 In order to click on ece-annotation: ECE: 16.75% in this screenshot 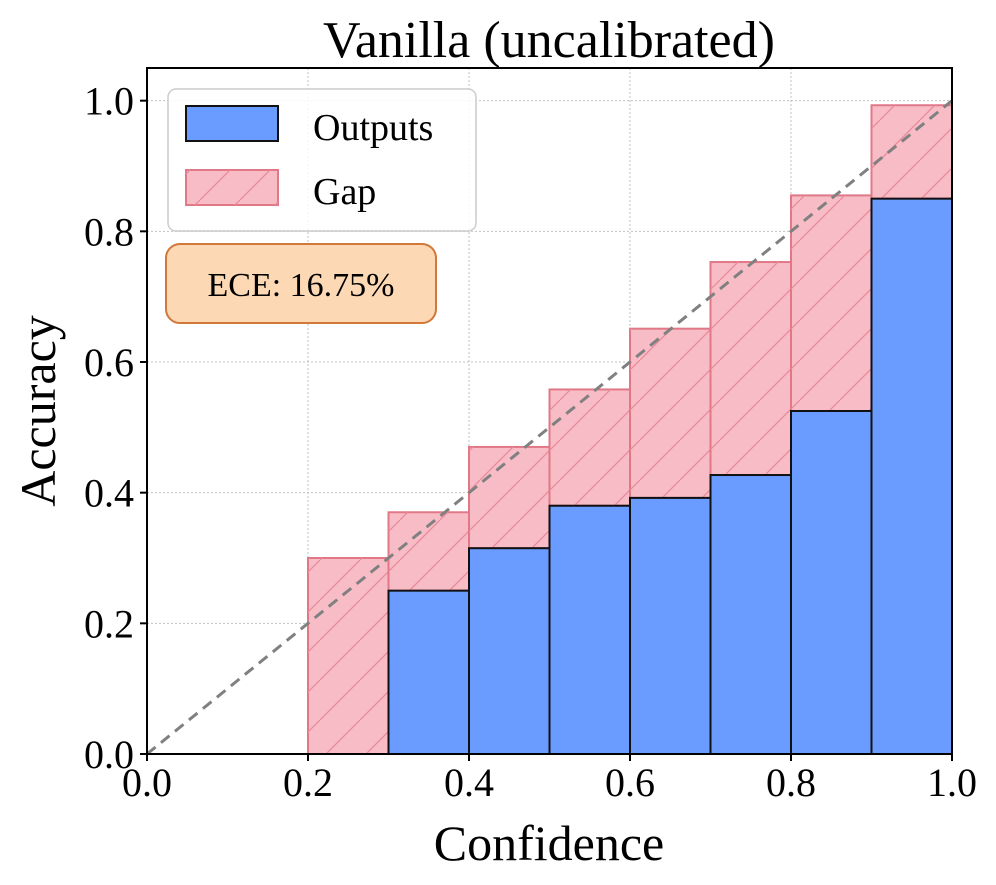, I will do `click(301, 283)`.